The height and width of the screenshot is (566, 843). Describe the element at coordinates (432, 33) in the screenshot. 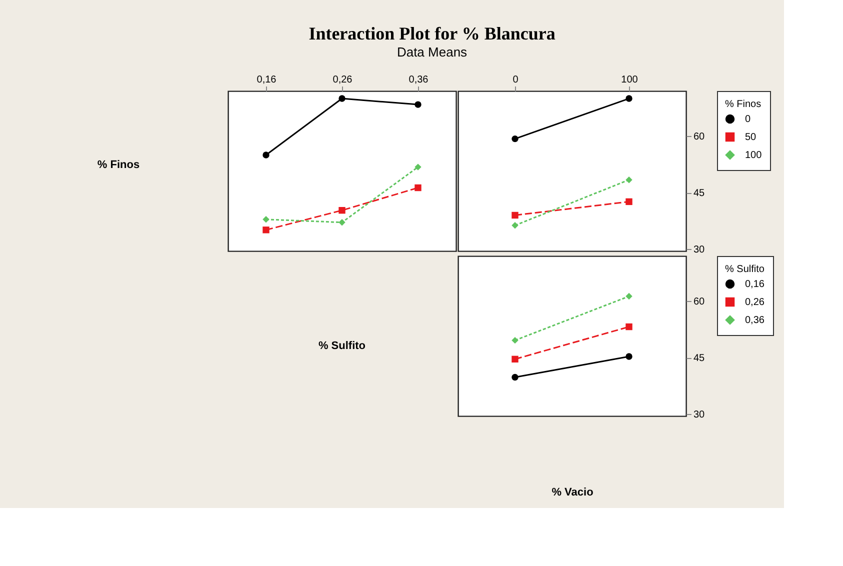

I see `chart-title: Interaction Plot for % Blancura` at that location.